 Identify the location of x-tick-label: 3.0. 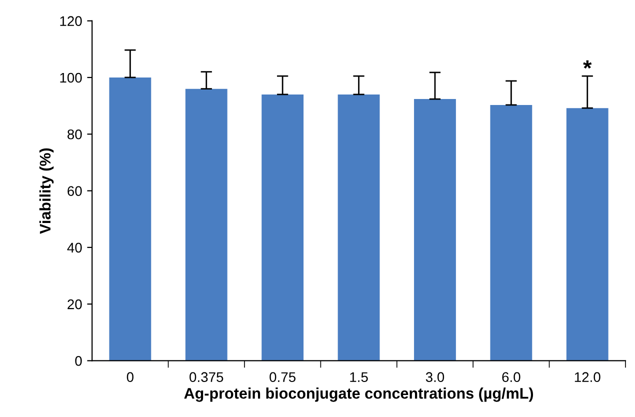
(435, 377).